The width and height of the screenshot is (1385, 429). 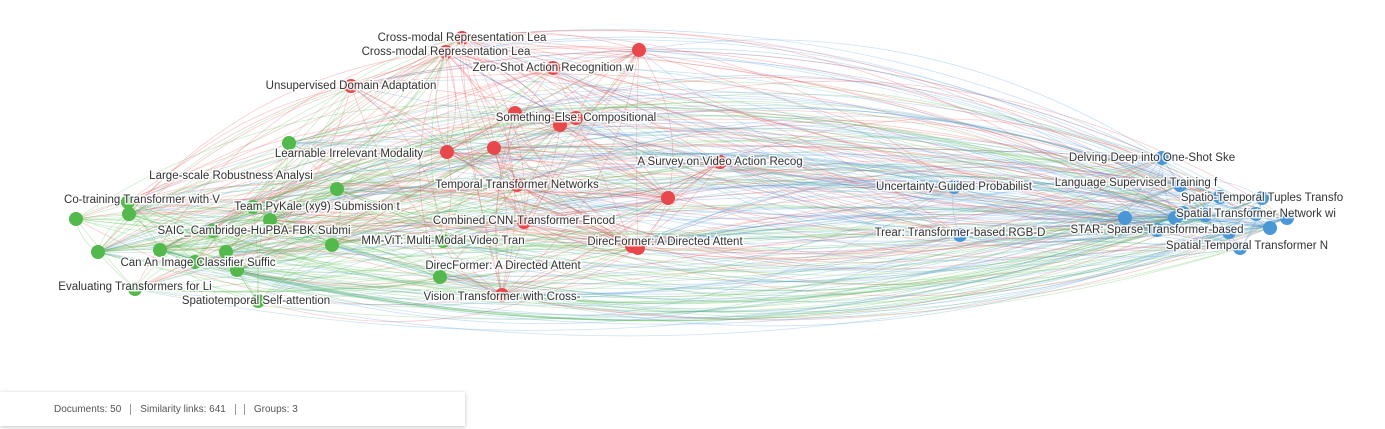 I want to click on node-label: Combined CNN-Transformer Encod, so click(x=524, y=221).